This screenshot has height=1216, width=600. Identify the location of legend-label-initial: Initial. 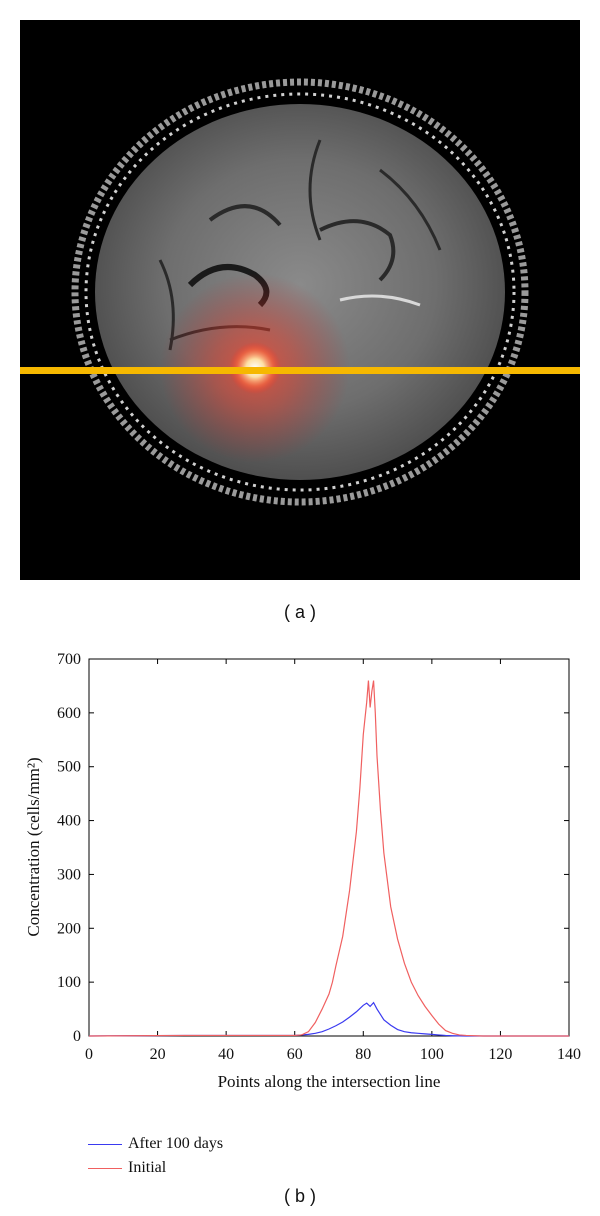
(147, 1167).